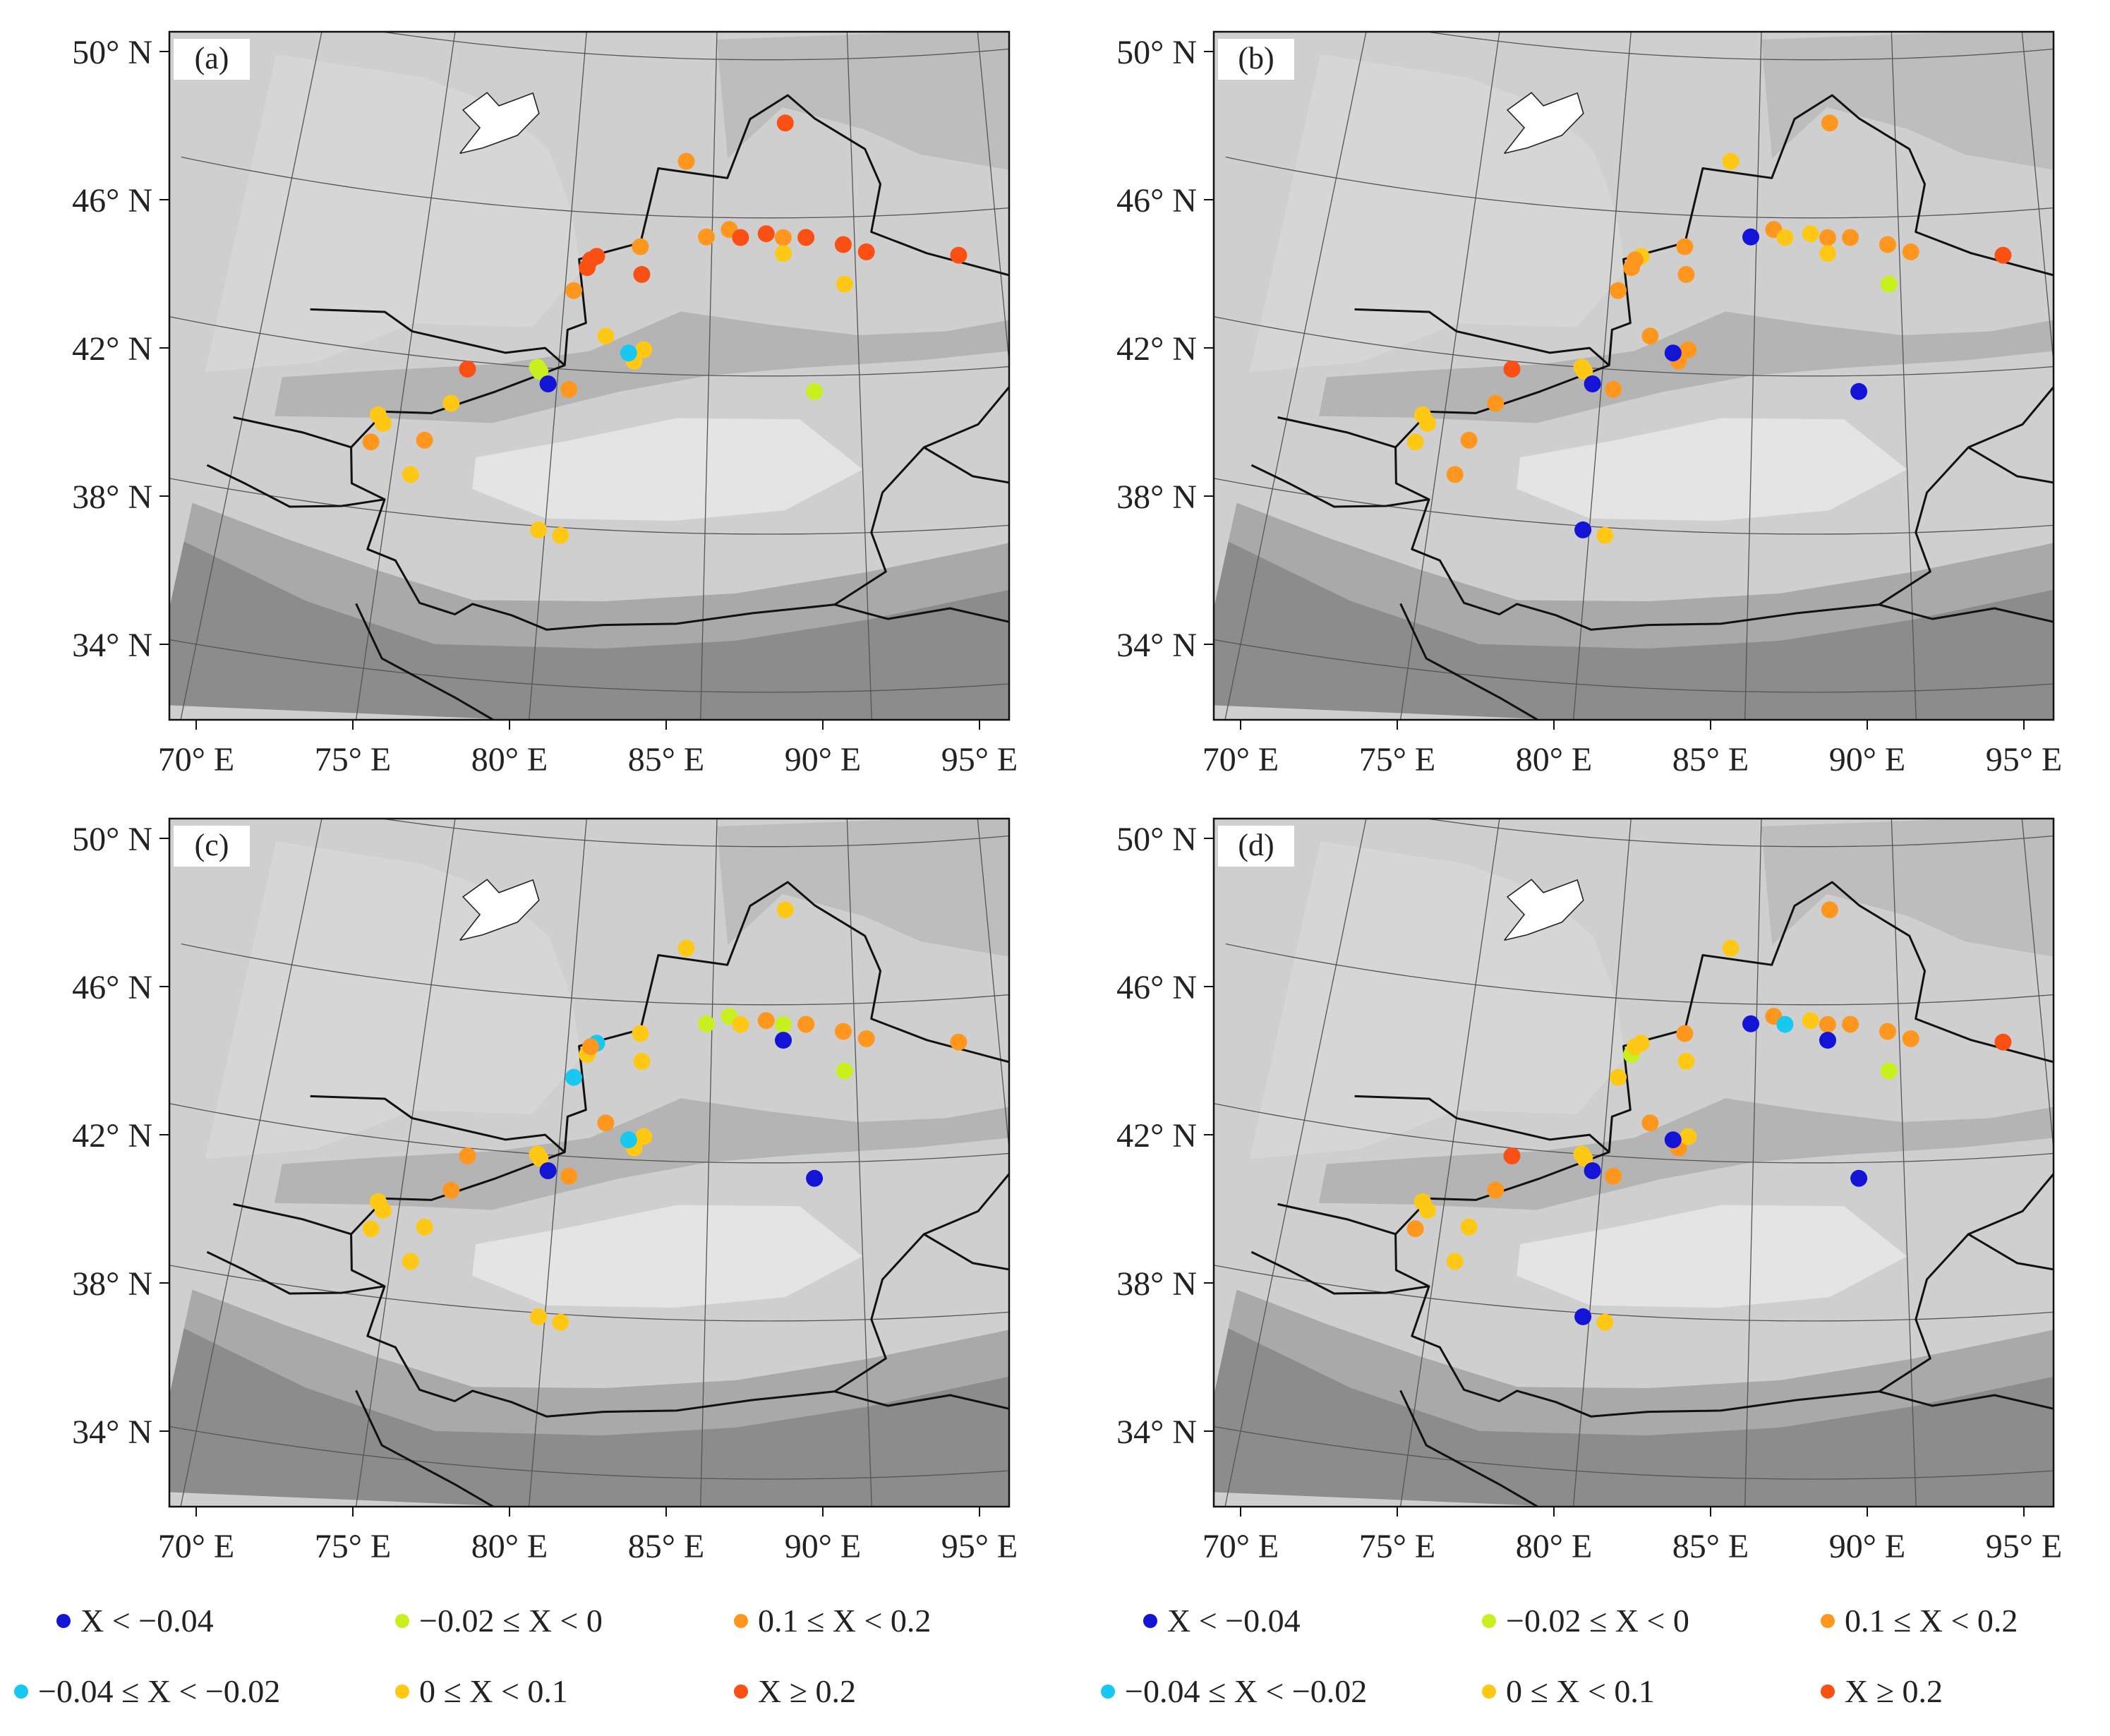  I want to click on lat-tick-label: 42° N, so click(1156, 1136).